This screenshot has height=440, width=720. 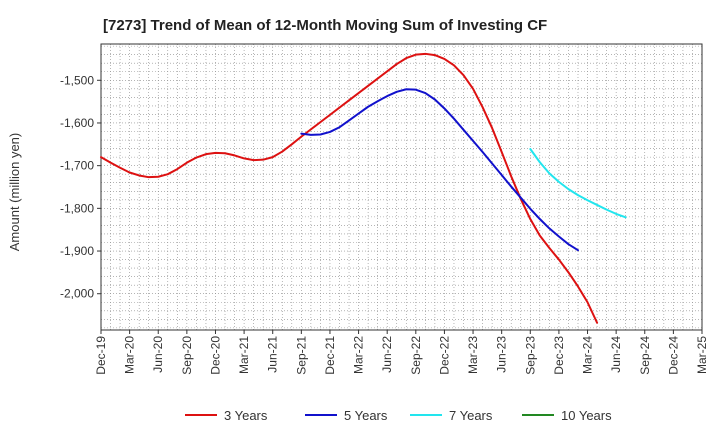 I want to click on legend-label-7-years: 7 Years, so click(x=471, y=415).